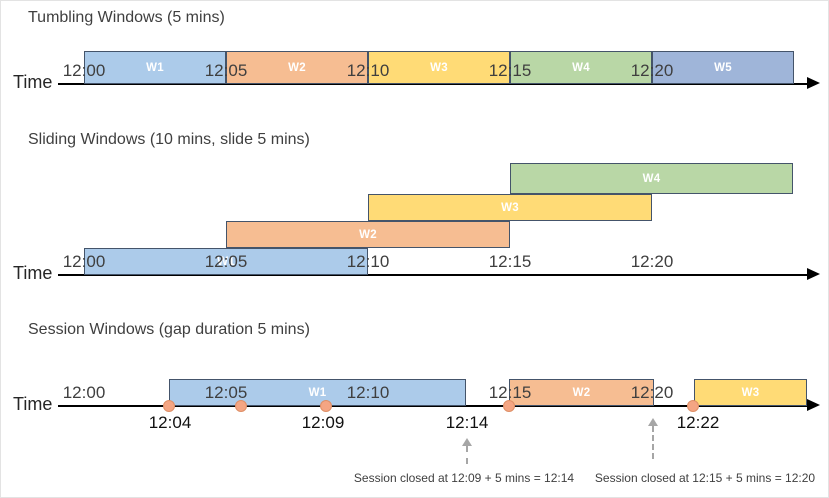 The height and width of the screenshot is (498, 829). What do you see at coordinates (467, 422) in the screenshot?
I see `event-time-label-1214: 12:14` at bounding box center [467, 422].